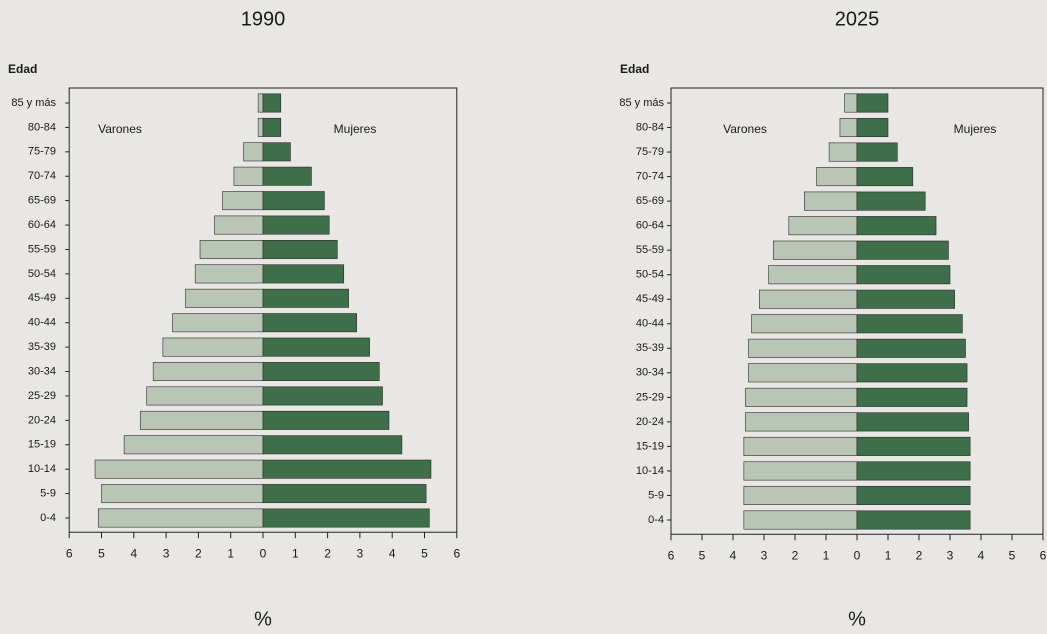 The height and width of the screenshot is (634, 1047). What do you see at coordinates (48, 493) in the screenshot?
I see `category-label: 5-9` at bounding box center [48, 493].